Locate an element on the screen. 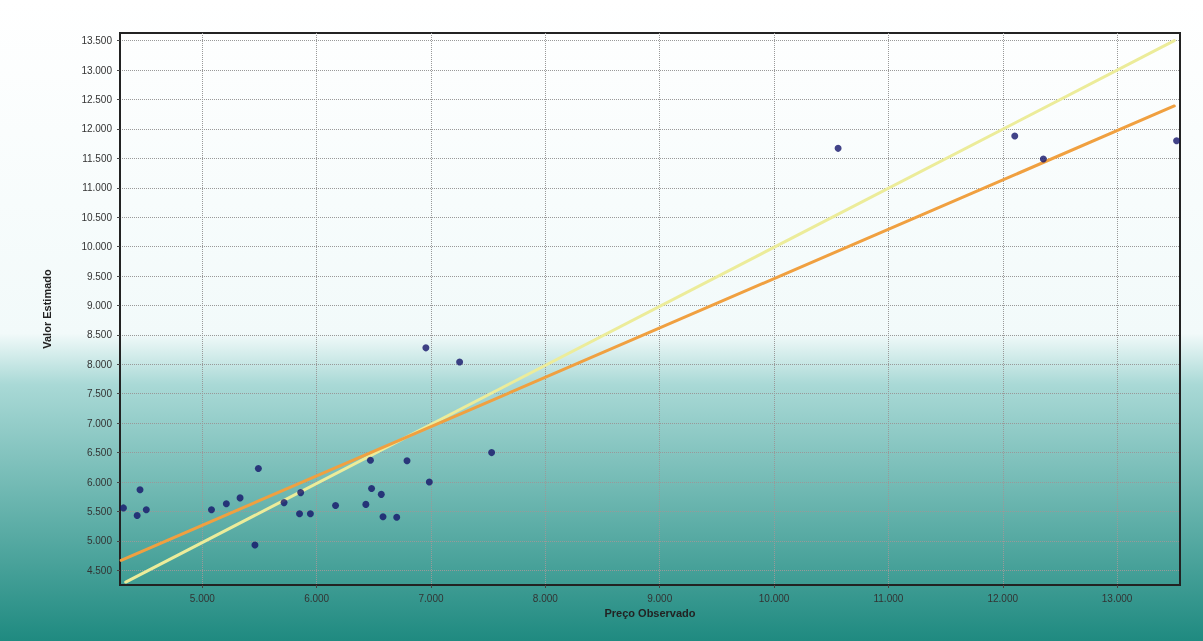  x-tick-label: 12.000 is located at coordinates (1003, 598).